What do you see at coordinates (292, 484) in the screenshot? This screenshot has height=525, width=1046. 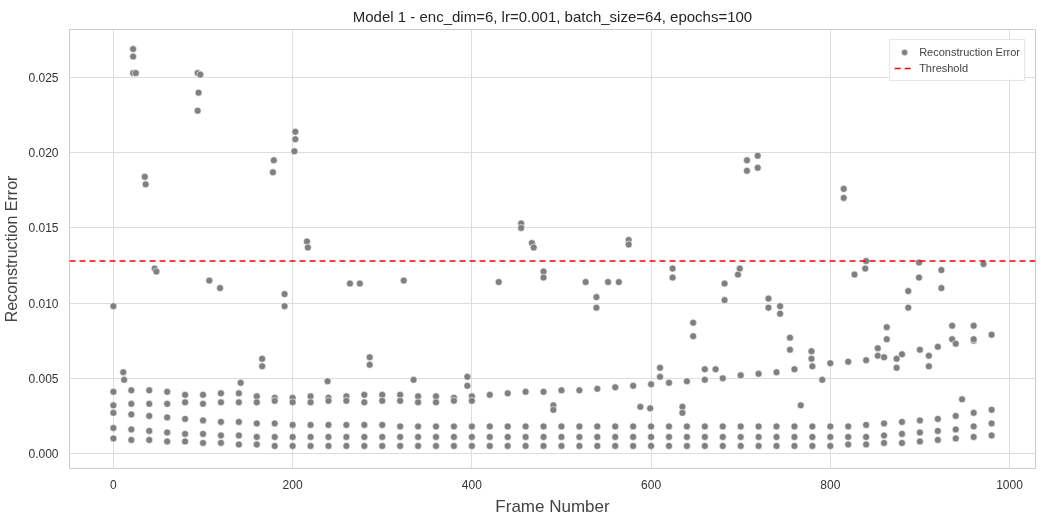 I see `x-tick-label: 200` at bounding box center [292, 484].